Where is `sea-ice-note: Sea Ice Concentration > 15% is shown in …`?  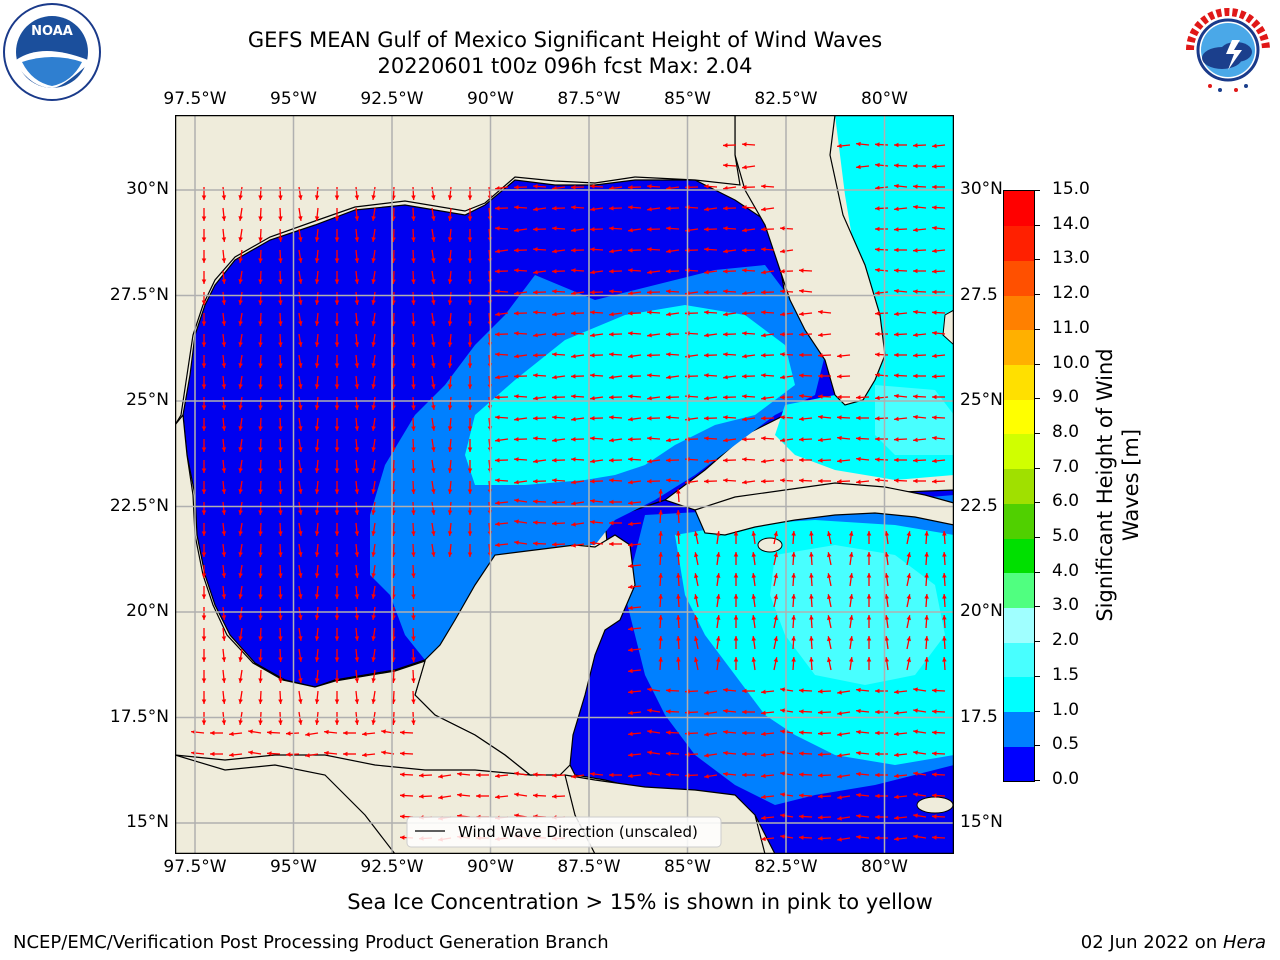
sea-ice-note: Sea Ice Concentration > 15% is shown in … is located at coordinates (640, 902).